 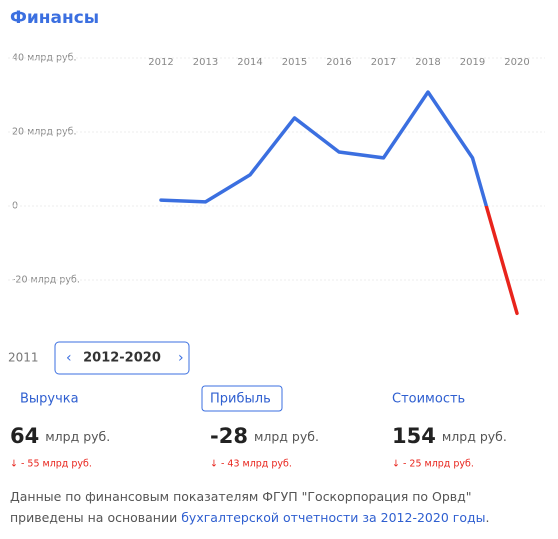 I want to click on metric-label: Стоимость, so click(x=428, y=399).